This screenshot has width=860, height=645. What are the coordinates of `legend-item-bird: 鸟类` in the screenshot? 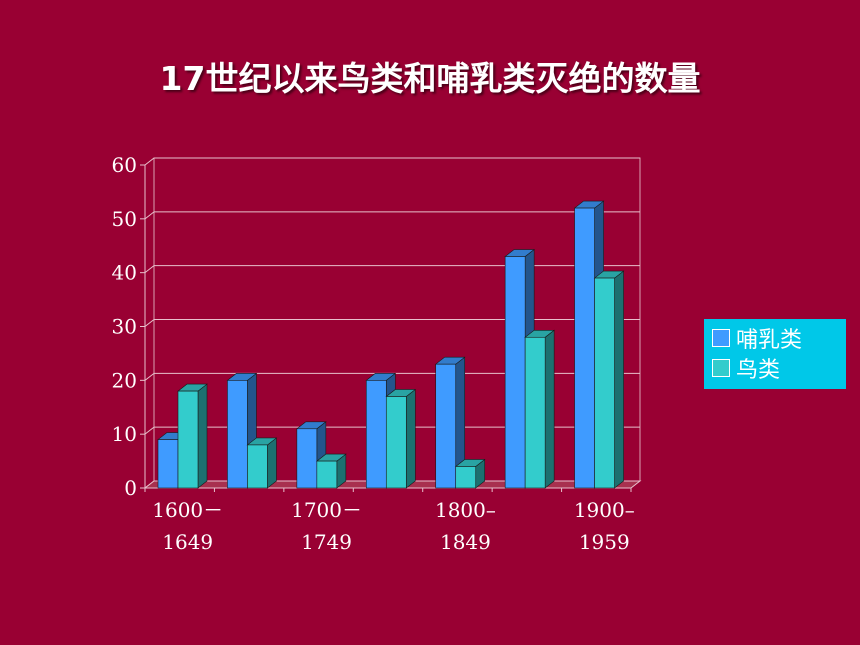 It's located at (775, 368).